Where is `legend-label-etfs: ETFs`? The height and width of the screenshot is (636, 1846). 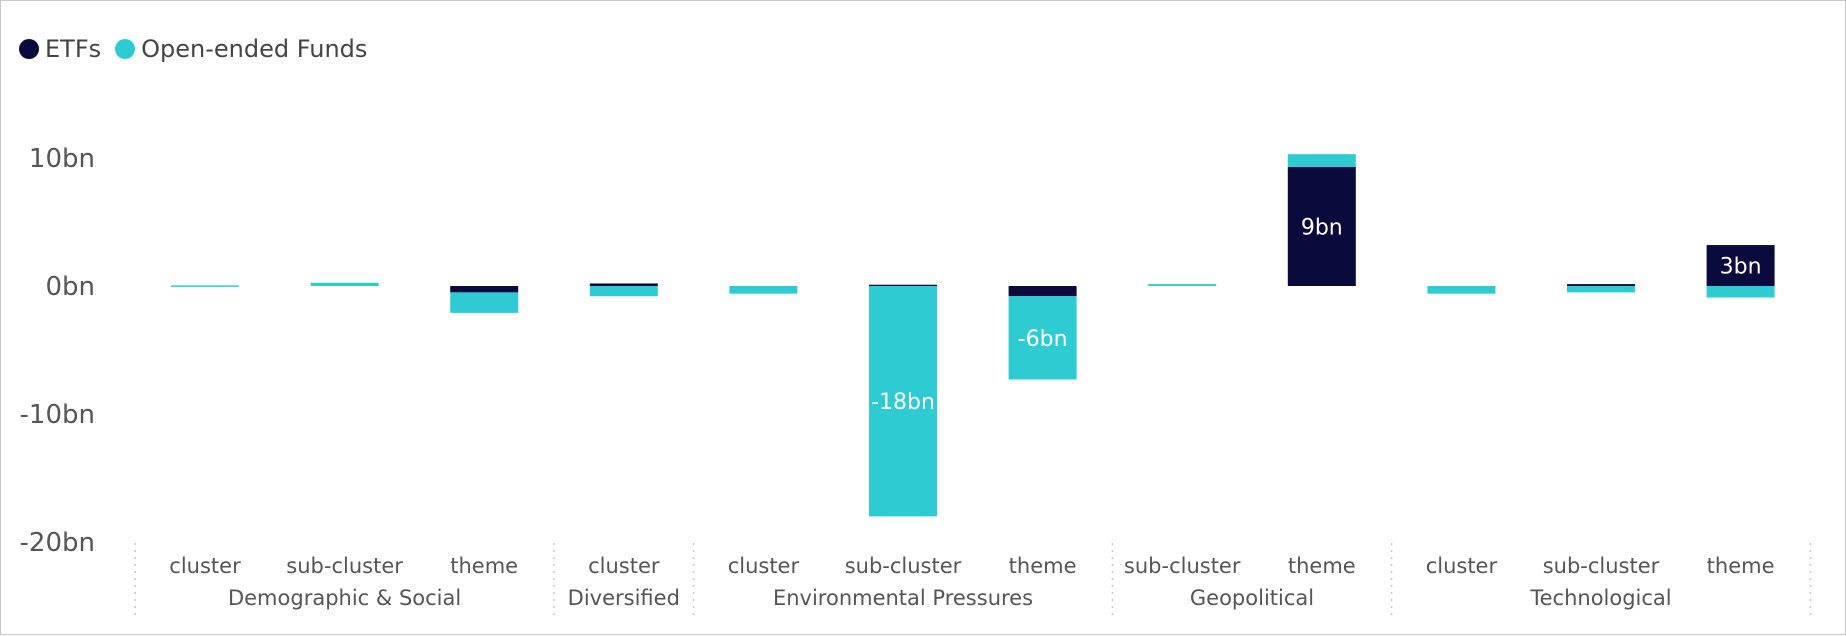 legend-label-etfs: ETFs is located at coordinates (73, 49).